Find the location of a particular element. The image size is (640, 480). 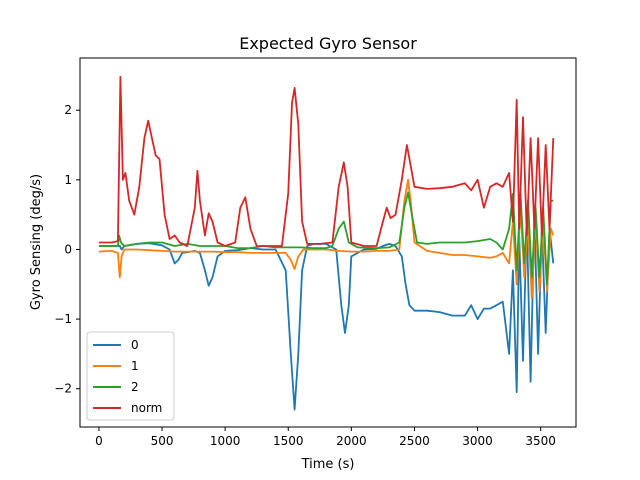

legend: 0 1 2 norm is located at coordinates (130, 376).